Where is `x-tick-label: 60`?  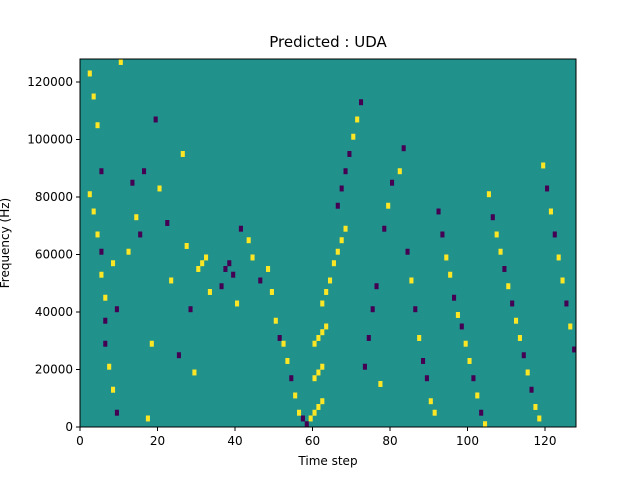
x-tick-label: 60 is located at coordinates (312, 441).